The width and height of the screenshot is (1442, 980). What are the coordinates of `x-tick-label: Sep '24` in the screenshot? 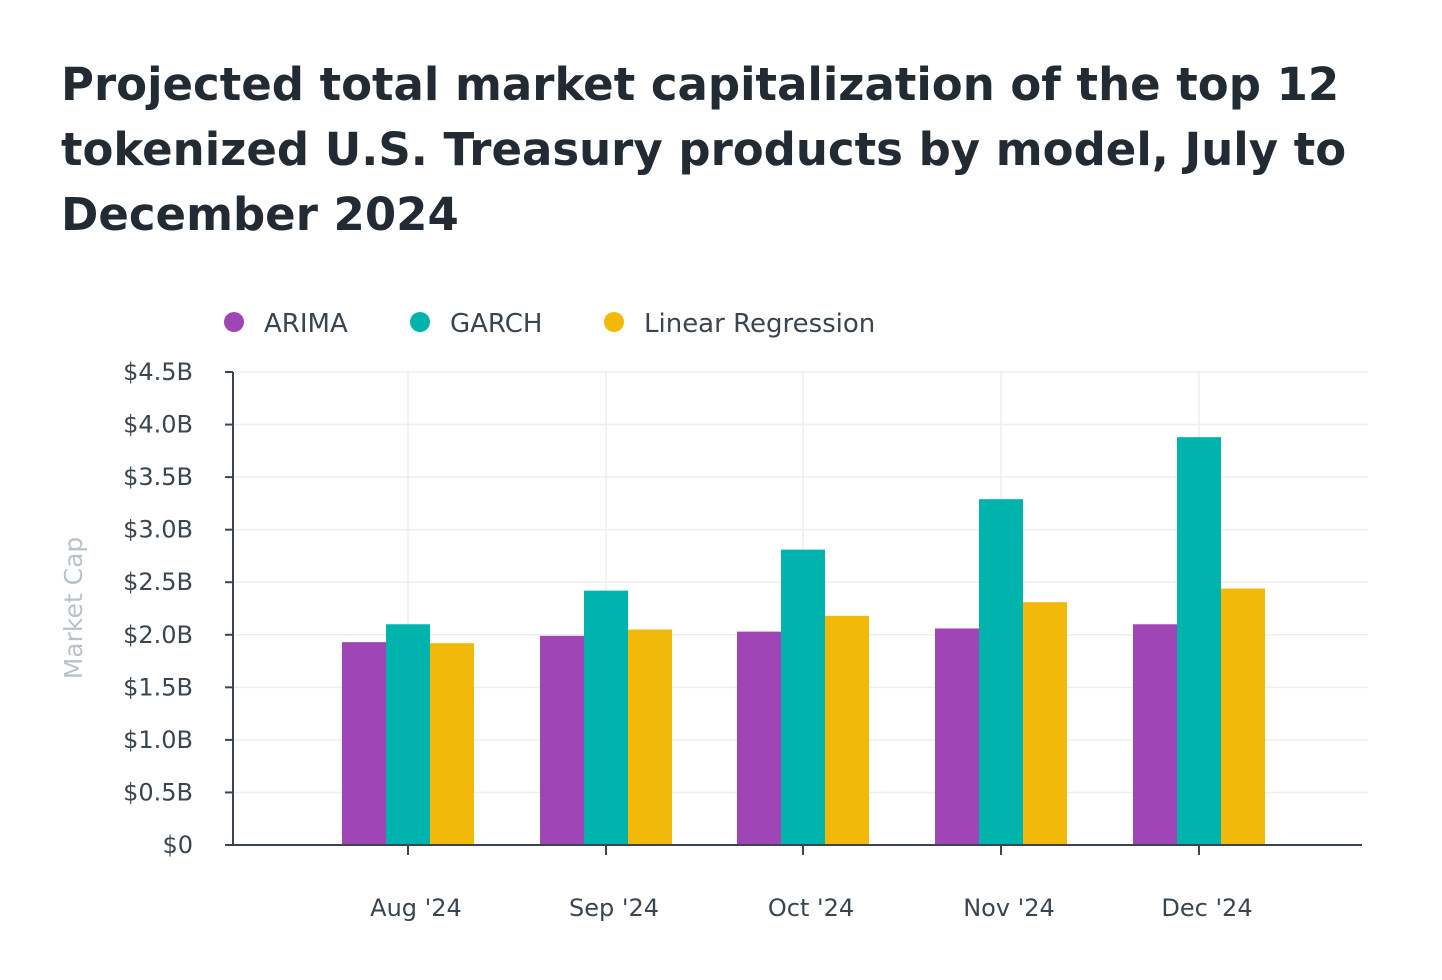 It's located at (614, 908).